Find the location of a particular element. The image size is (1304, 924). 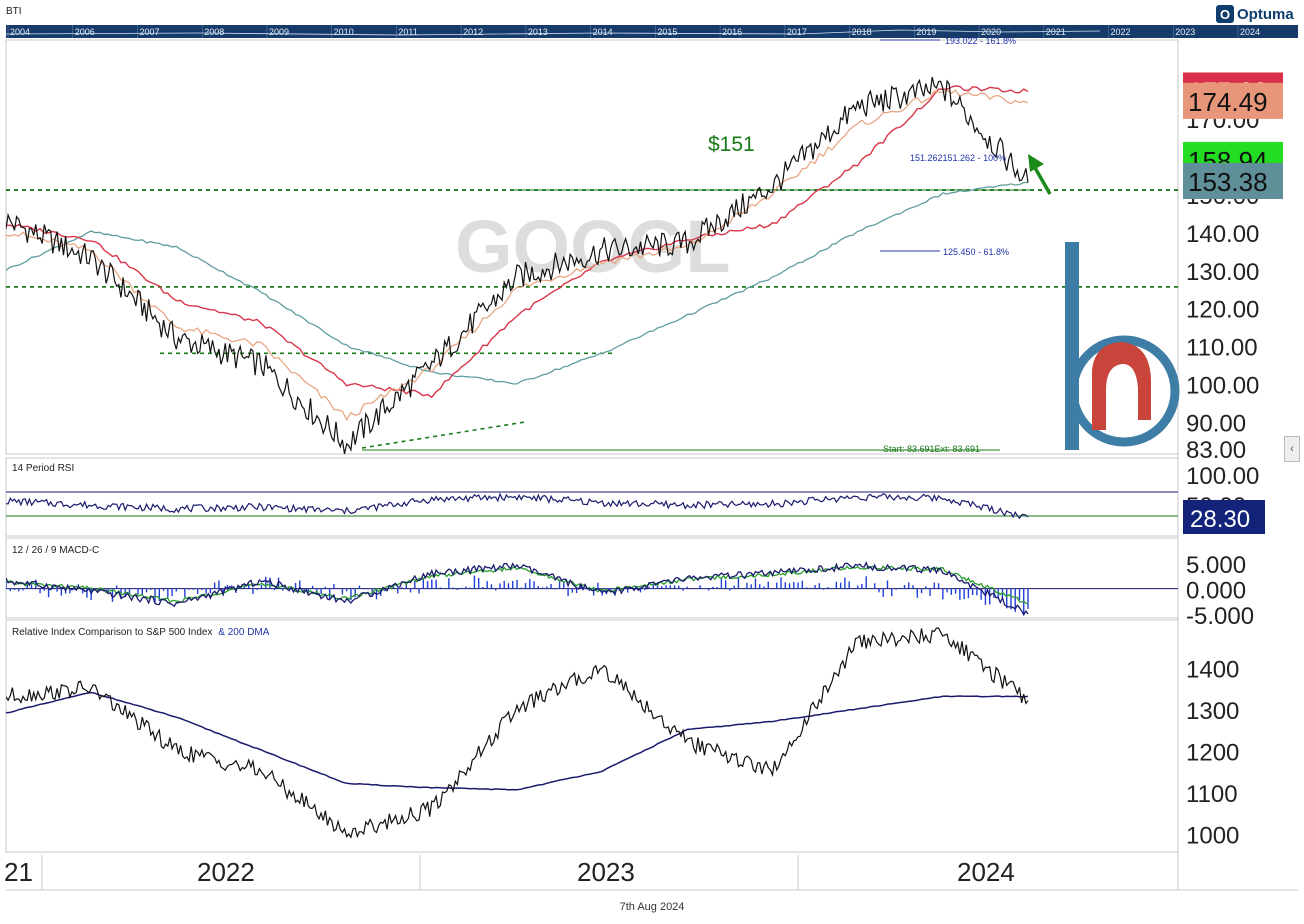

overview-year-label: 2021 is located at coordinates (1056, 32).